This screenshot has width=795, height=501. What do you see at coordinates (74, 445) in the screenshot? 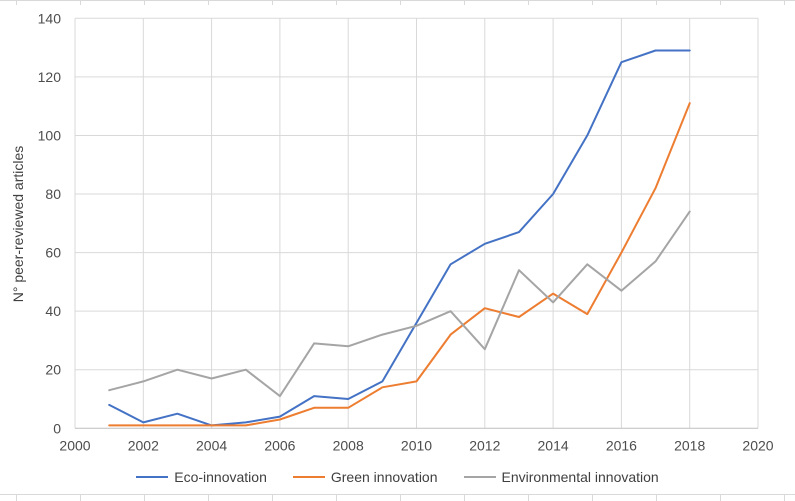
I see `x-tick-label: 2000` at bounding box center [74, 445].